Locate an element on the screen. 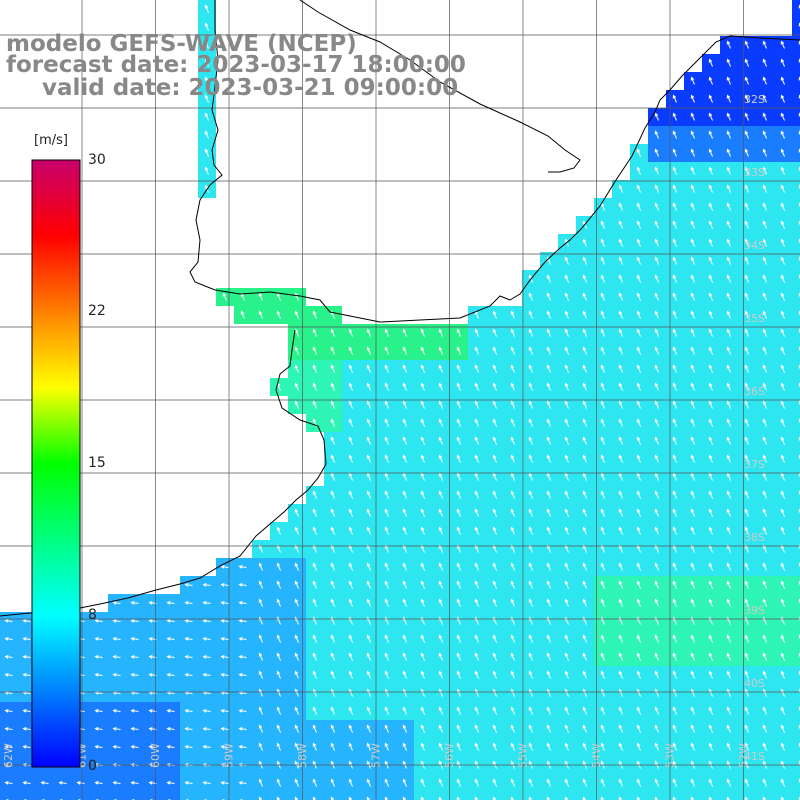 The image size is (800, 800). longitude-label: 52W is located at coordinates (743, 755).